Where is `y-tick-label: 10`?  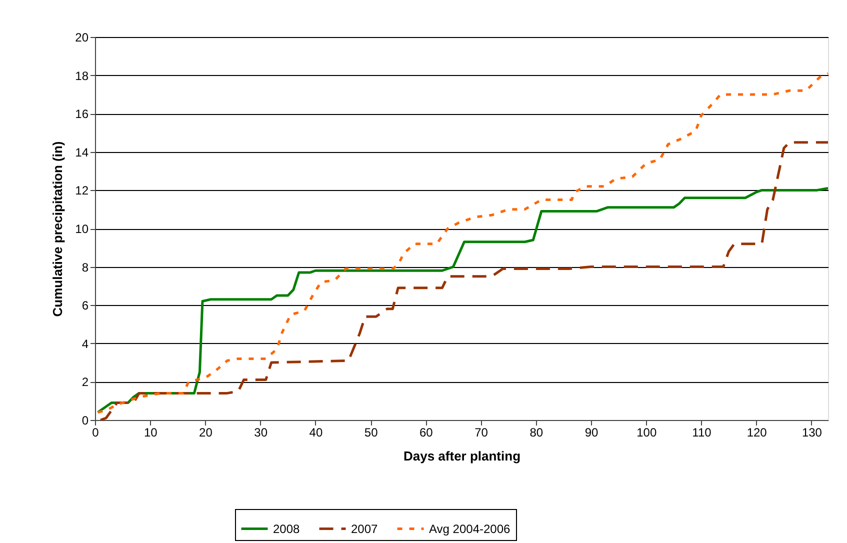
y-tick-label: 10 is located at coordinates (82, 229).